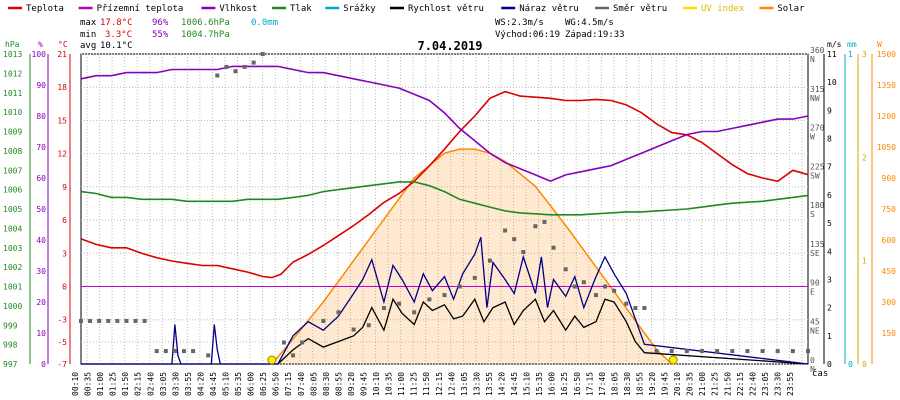  I want to click on x-tick-label: 23:30, so click(777, 384).